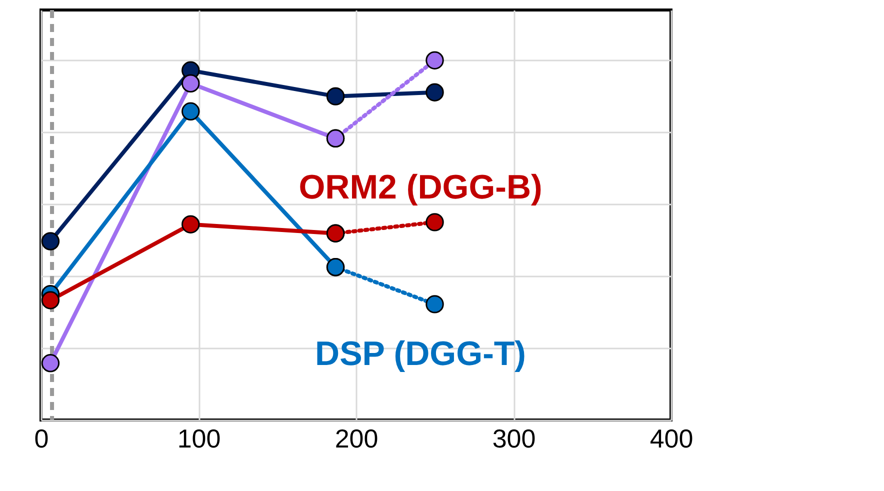 The width and height of the screenshot is (884, 491). What do you see at coordinates (420, 354) in the screenshot?
I see `series-label: DSP (DGG-T)` at bounding box center [420, 354].